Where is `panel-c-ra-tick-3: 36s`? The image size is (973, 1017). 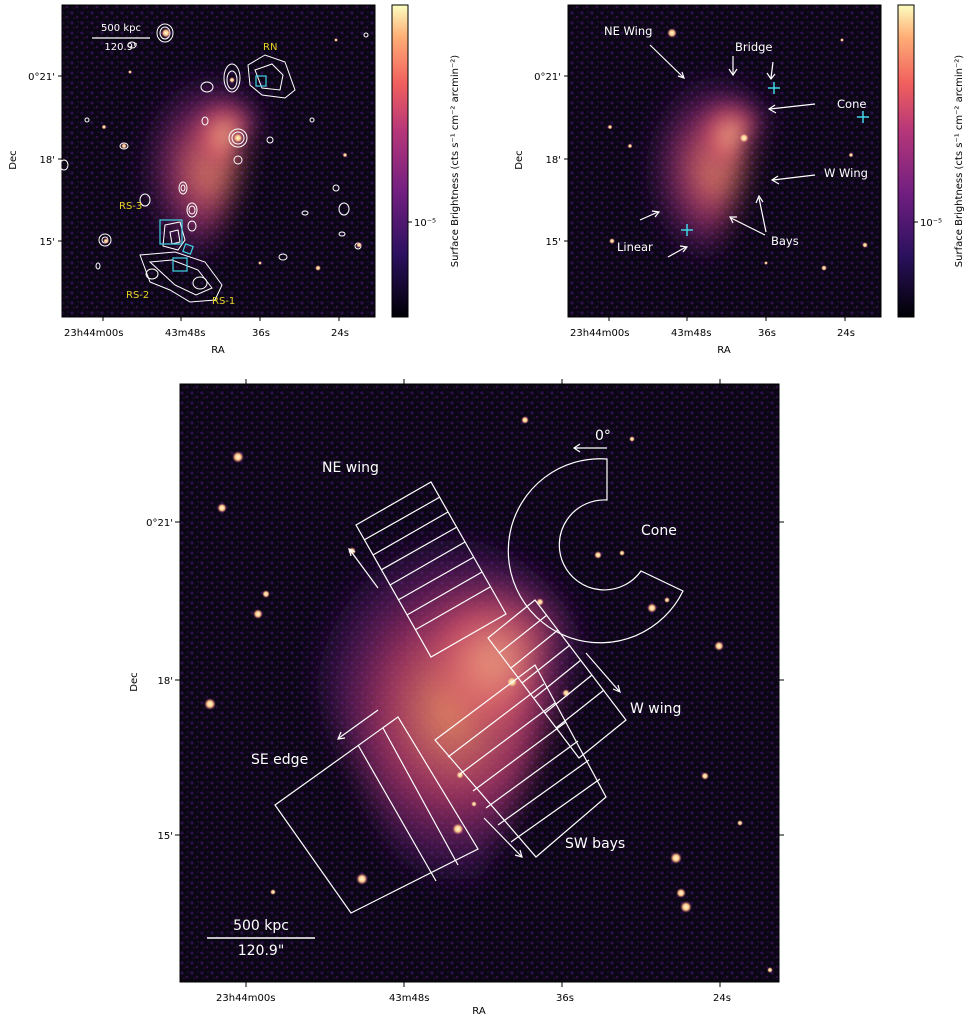
panel-c-ra-tick-3: 36s is located at coordinates (565, 998).